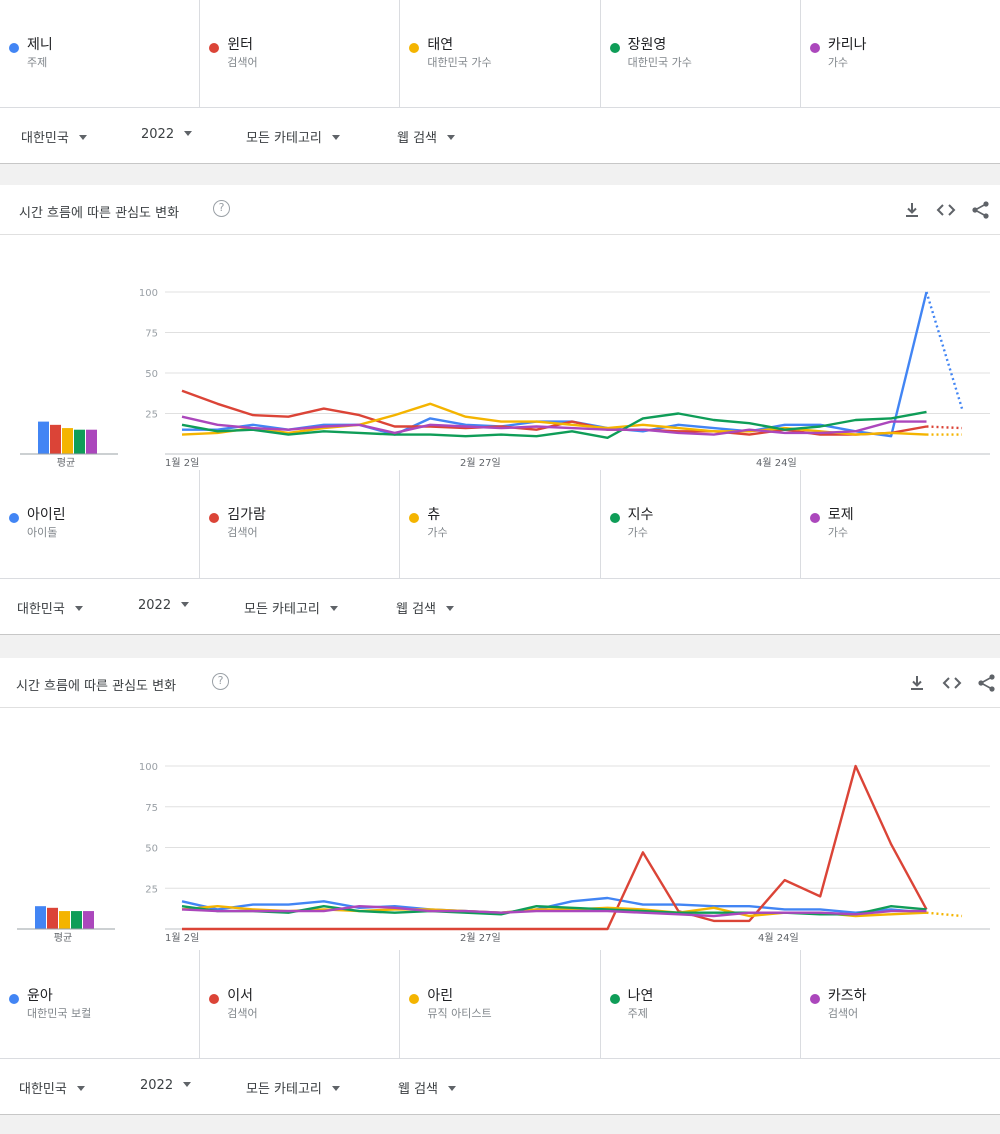 This screenshot has width=1000, height=1134. Describe the element at coordinates (659, 62) in the screenshot. I see `term-type: 대한민국 가수` at that location.